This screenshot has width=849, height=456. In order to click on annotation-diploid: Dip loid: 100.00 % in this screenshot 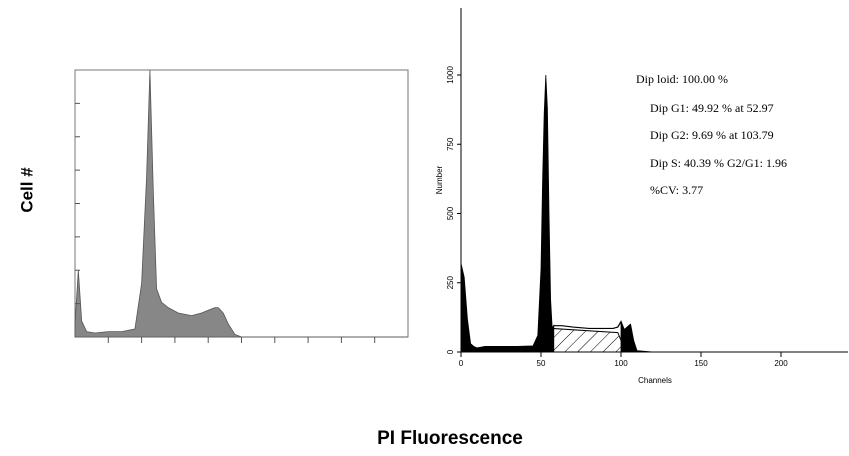, I will do `click(682, 79)`.